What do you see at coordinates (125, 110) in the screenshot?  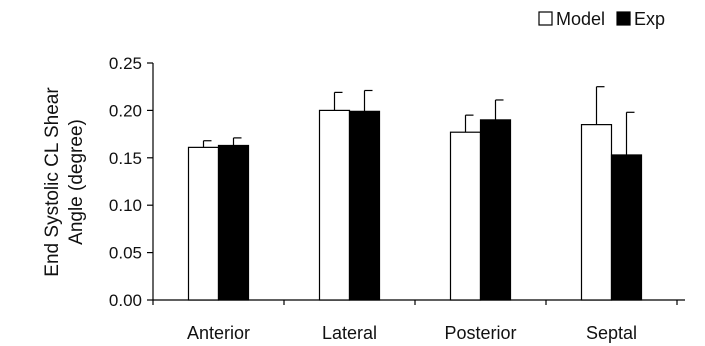 I see `y-tick-label: 0.20` at bounding box center [125, 110].